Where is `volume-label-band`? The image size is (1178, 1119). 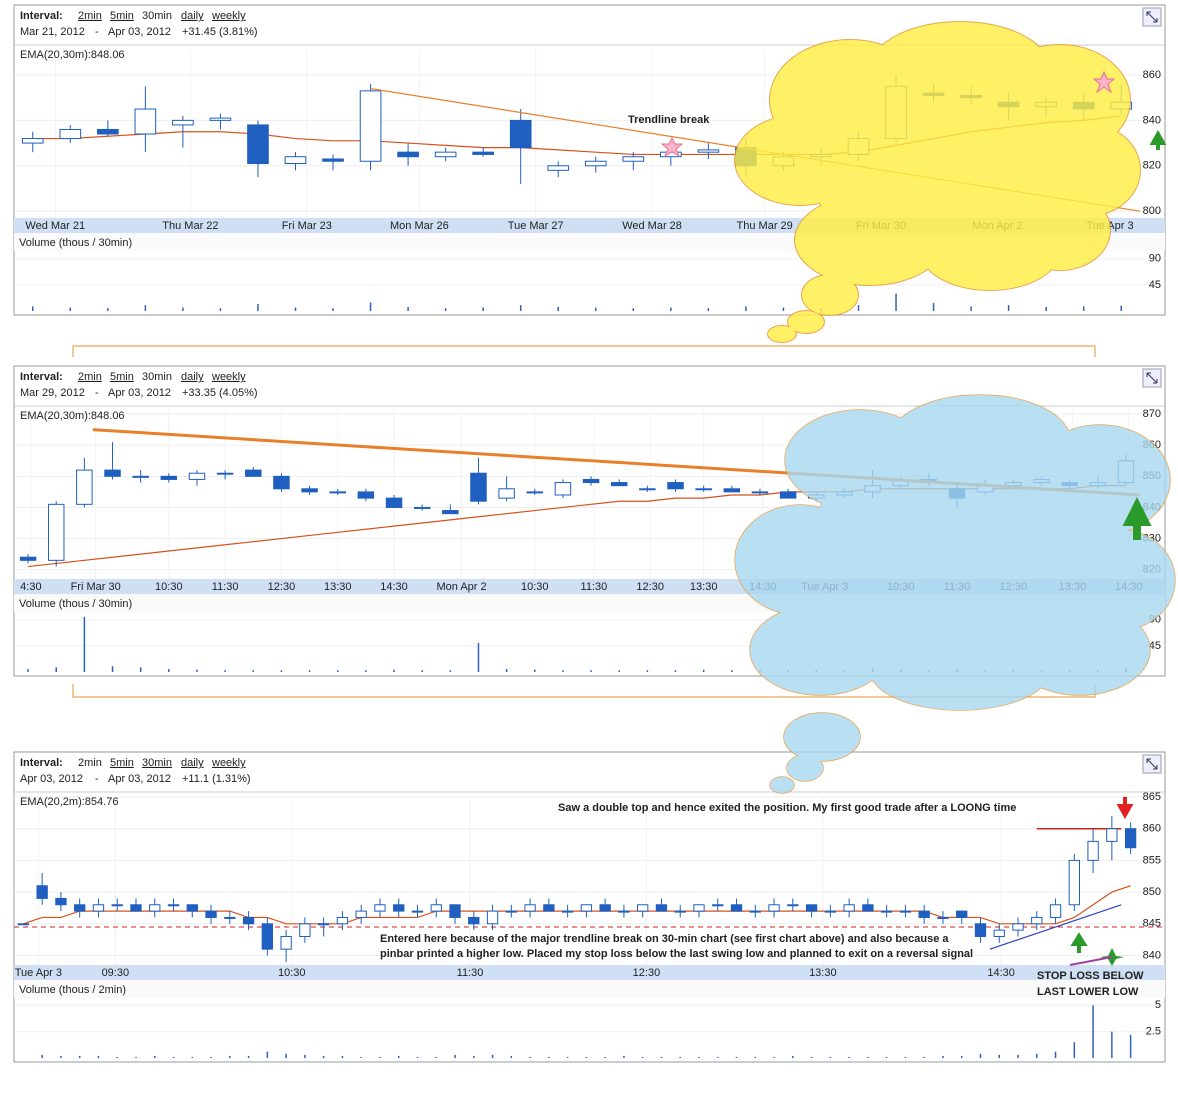 volume-label-band is located at coordinates (589, 989).